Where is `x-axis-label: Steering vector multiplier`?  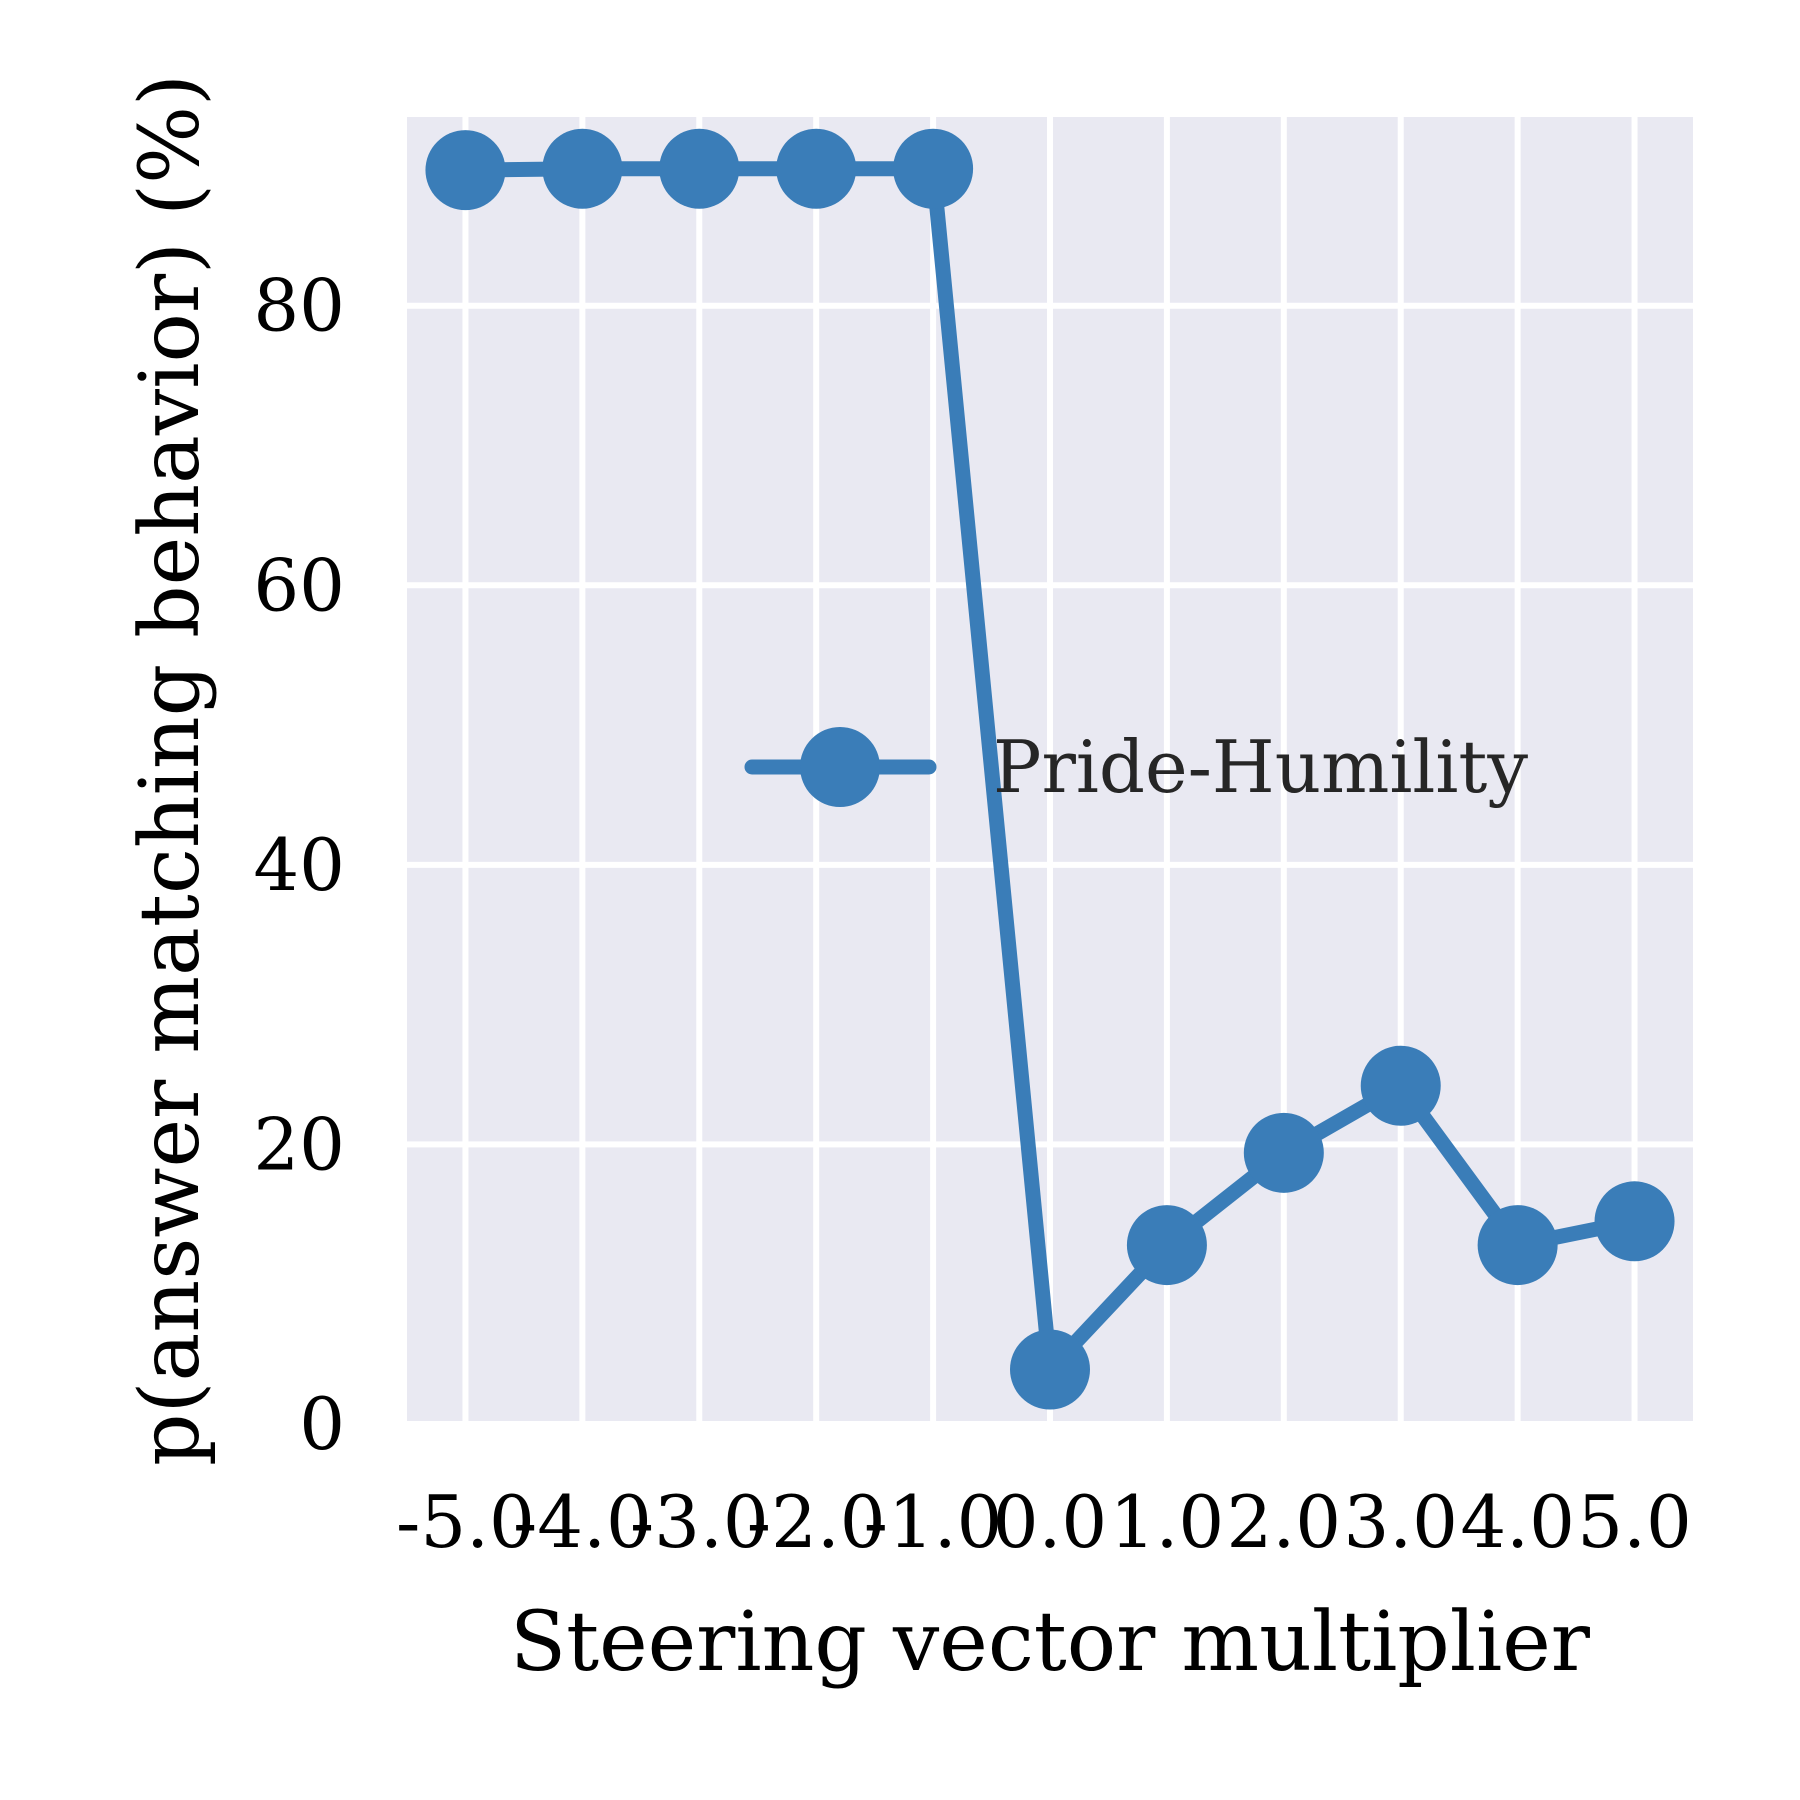 x-axis-label: Steering vector multiplier is located at coordinates (1050, 1642).